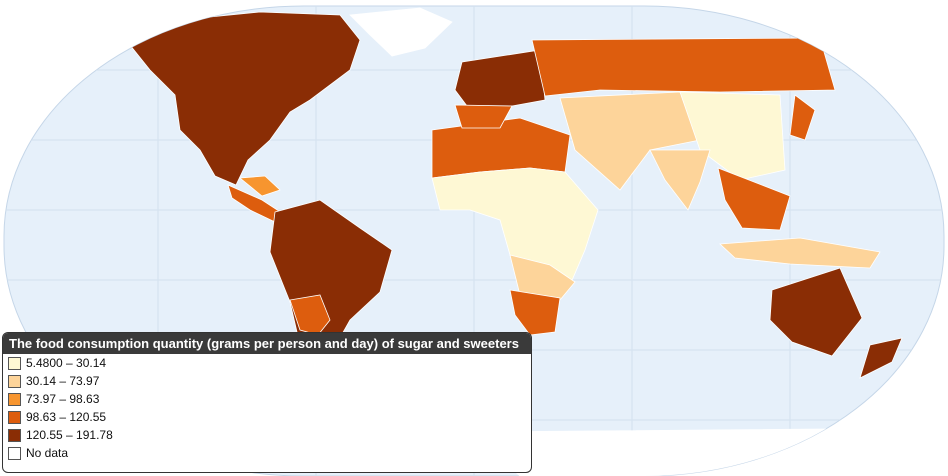 The image size is (948, 476). I want to click on legend-label: 120.55 – 191.78, so click(69, 435).